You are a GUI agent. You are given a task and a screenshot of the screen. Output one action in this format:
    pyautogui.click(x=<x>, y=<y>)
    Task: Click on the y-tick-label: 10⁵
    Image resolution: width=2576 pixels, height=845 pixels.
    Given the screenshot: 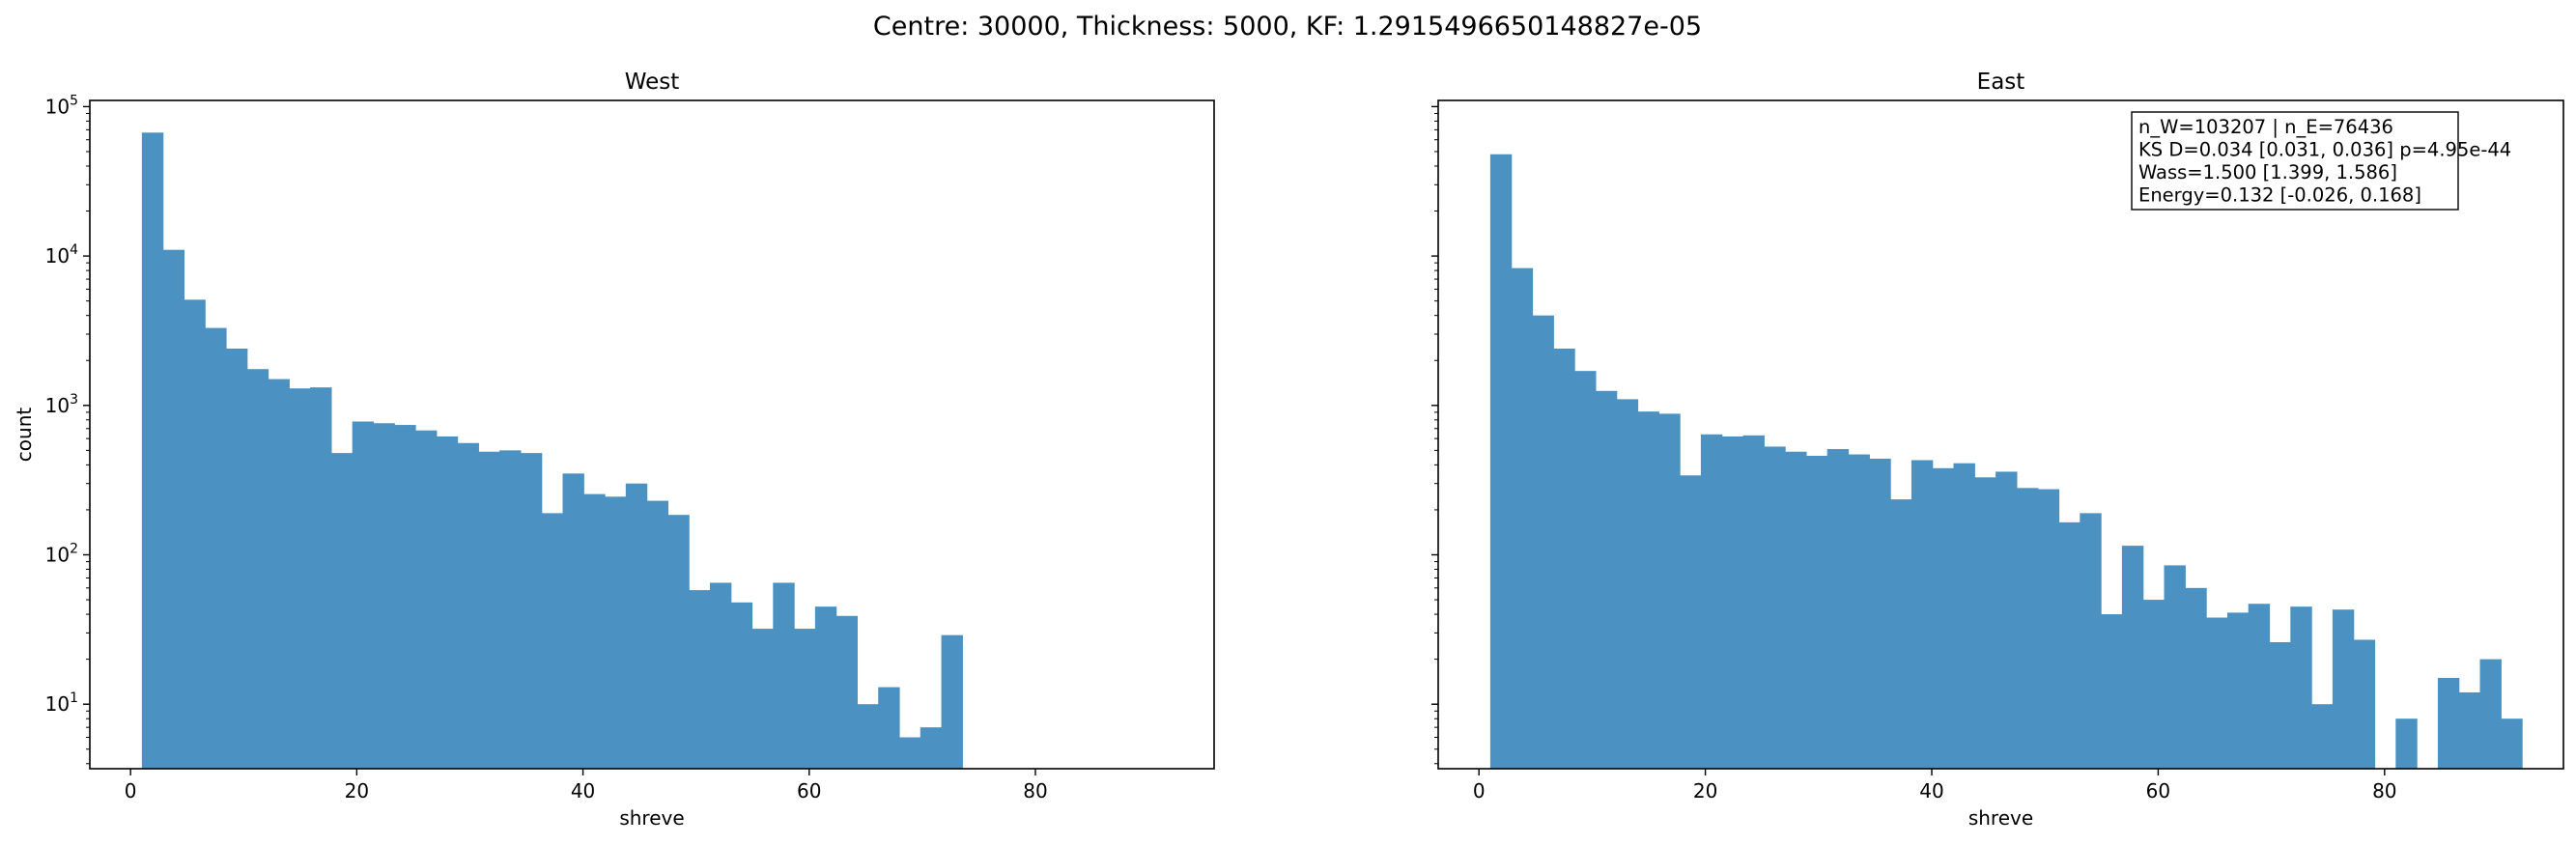 What is the action you would take?
    pyautogui.click(x=61, y=105)
    